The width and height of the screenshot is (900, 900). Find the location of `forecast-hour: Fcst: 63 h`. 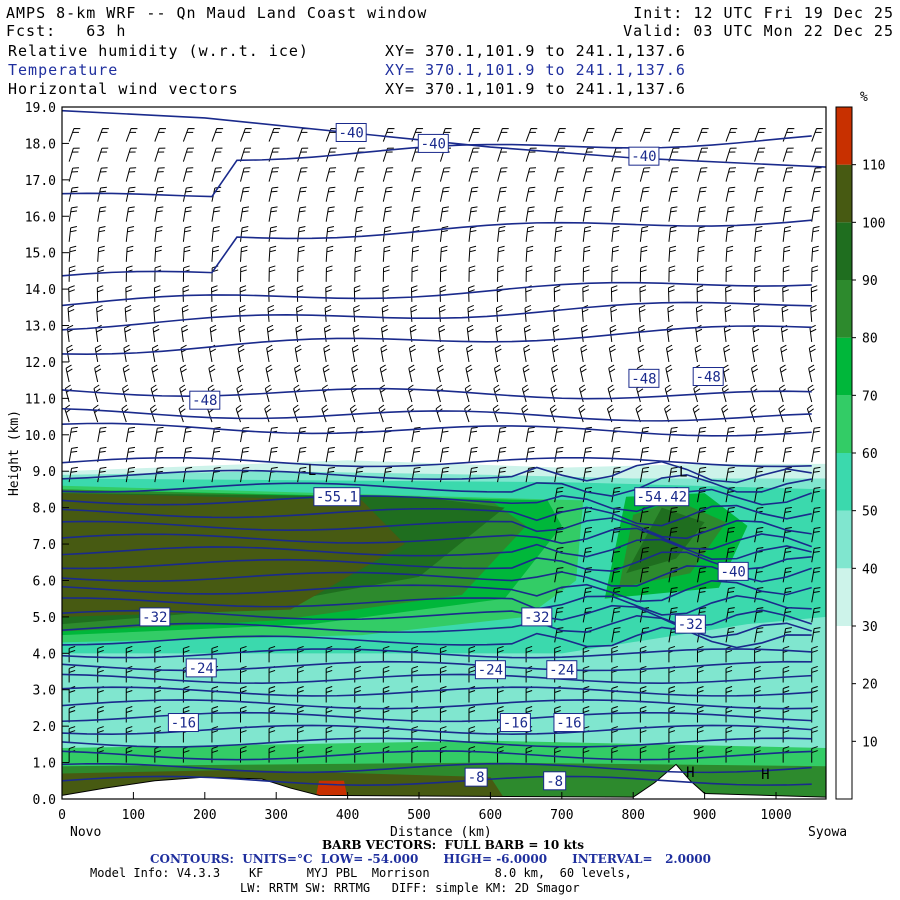

forecast-hour: Fcst: 63 h is located at coordinates (66, 31).